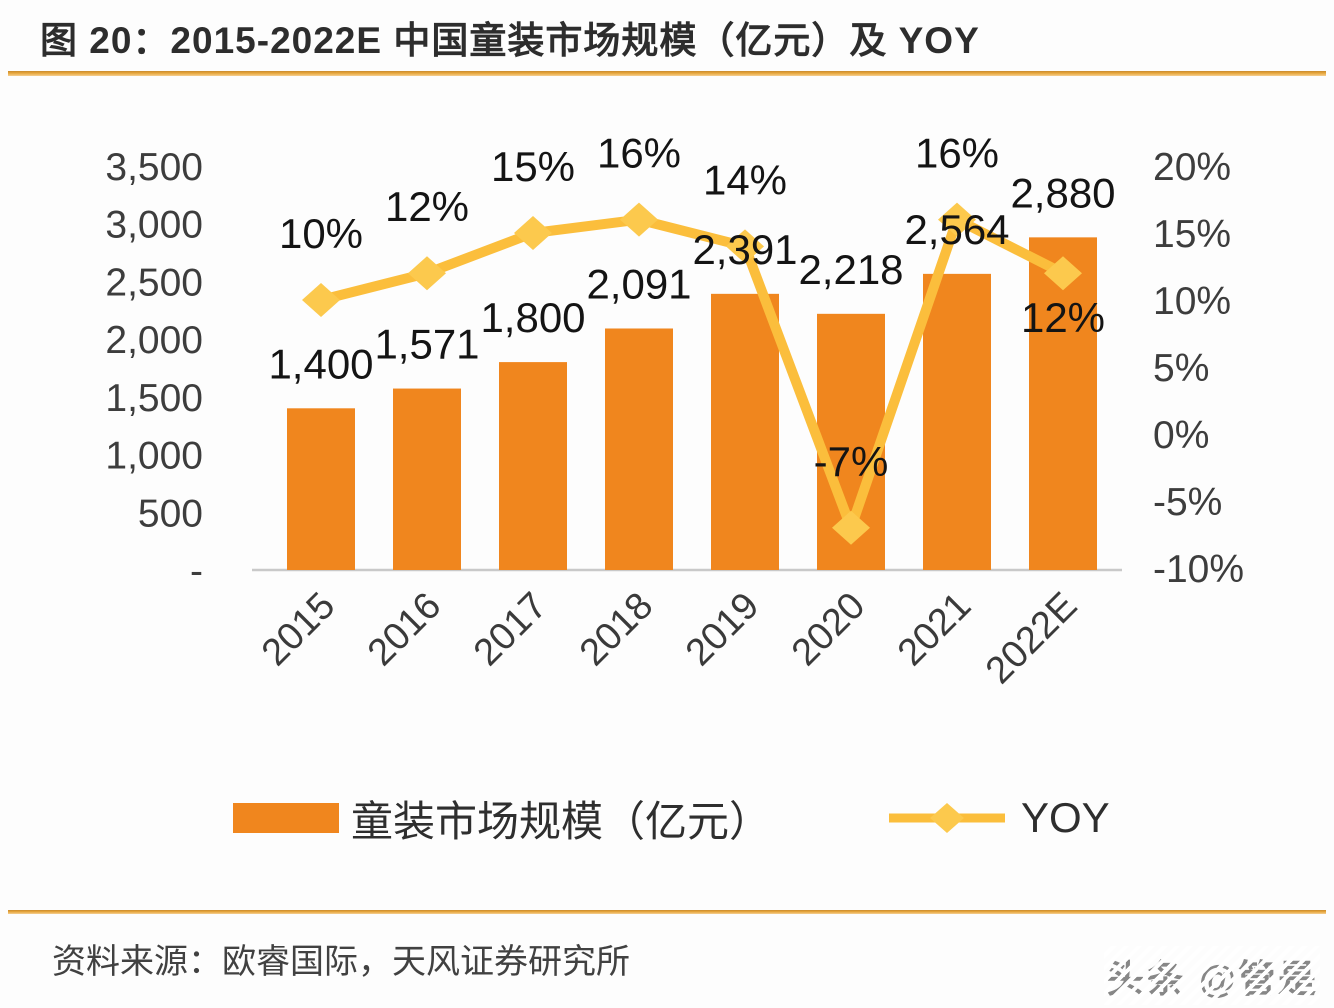 The width and height of the screenshot is (1334, 1008). Describe the element at coordinates (616, 629) in the screenshot. I see `x-axis-label-2018: 2018` at that location.